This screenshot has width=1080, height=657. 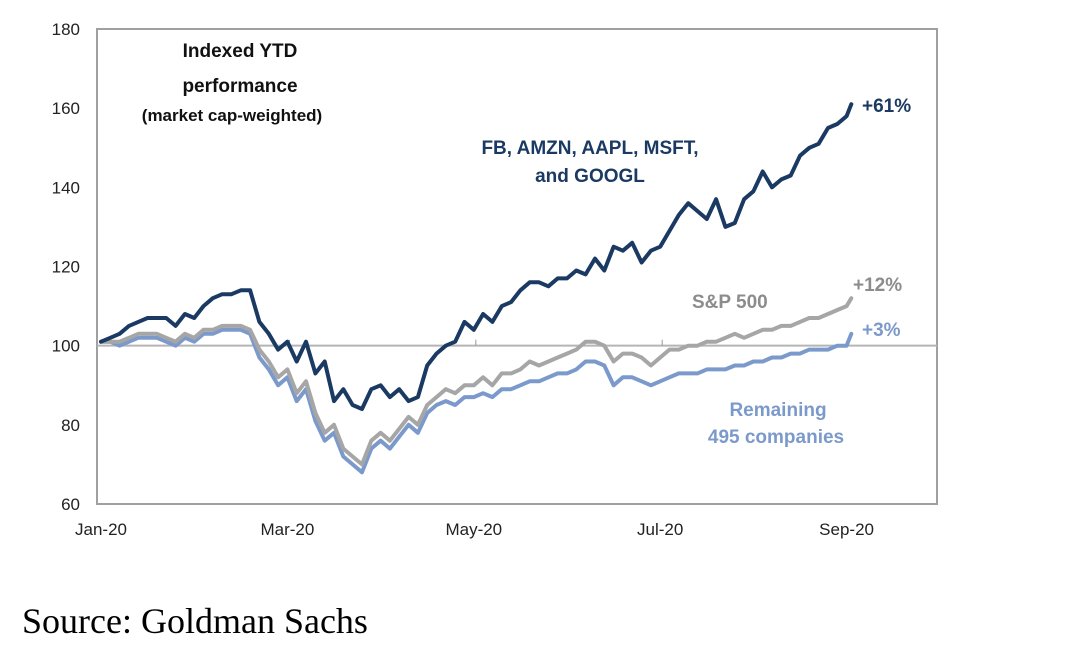 What do you see at coordinates (777, 410) in the screenshot?
I see `remaining-series-label-line-1: Remaining` at bounding box center [777, 410].